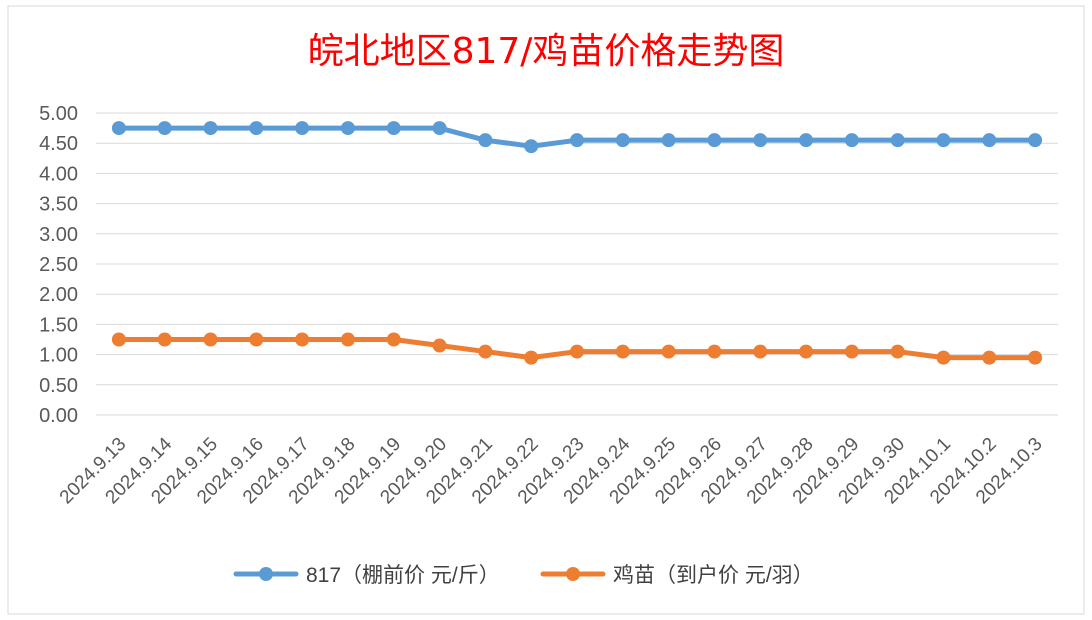 This screenshot has width=1092, height=620. Describe the element at coordinates (58, 386) in the screenshot. I see `y-tick-label: 0.50` at that location.